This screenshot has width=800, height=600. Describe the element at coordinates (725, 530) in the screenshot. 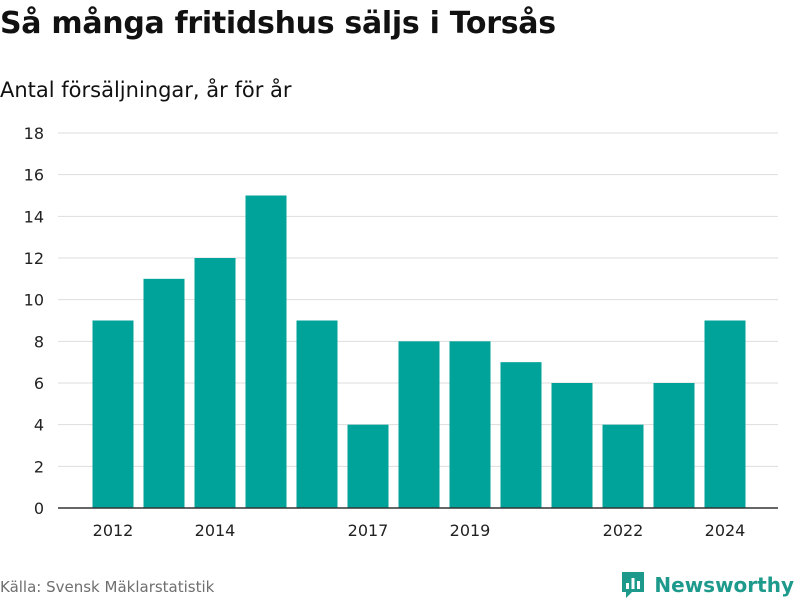

I see `x-tick-label: 2024` at that location.